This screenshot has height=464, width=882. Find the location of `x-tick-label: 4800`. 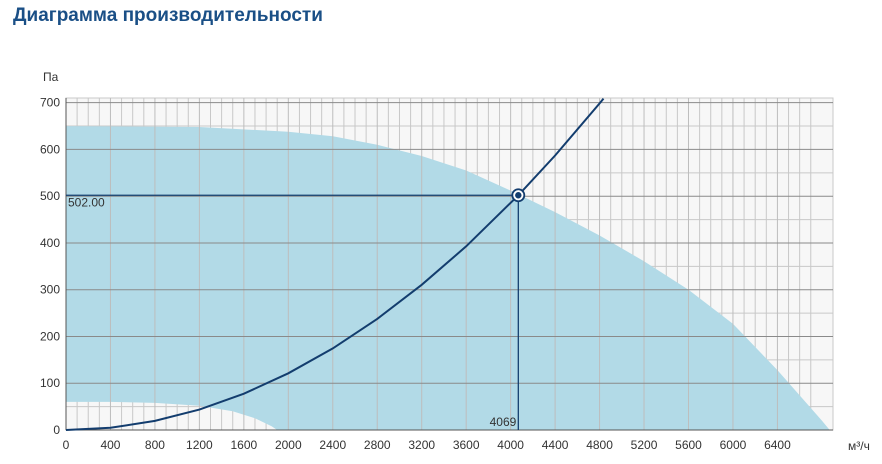

x-tick-label: 4800 is located at coordinates (599, 445).